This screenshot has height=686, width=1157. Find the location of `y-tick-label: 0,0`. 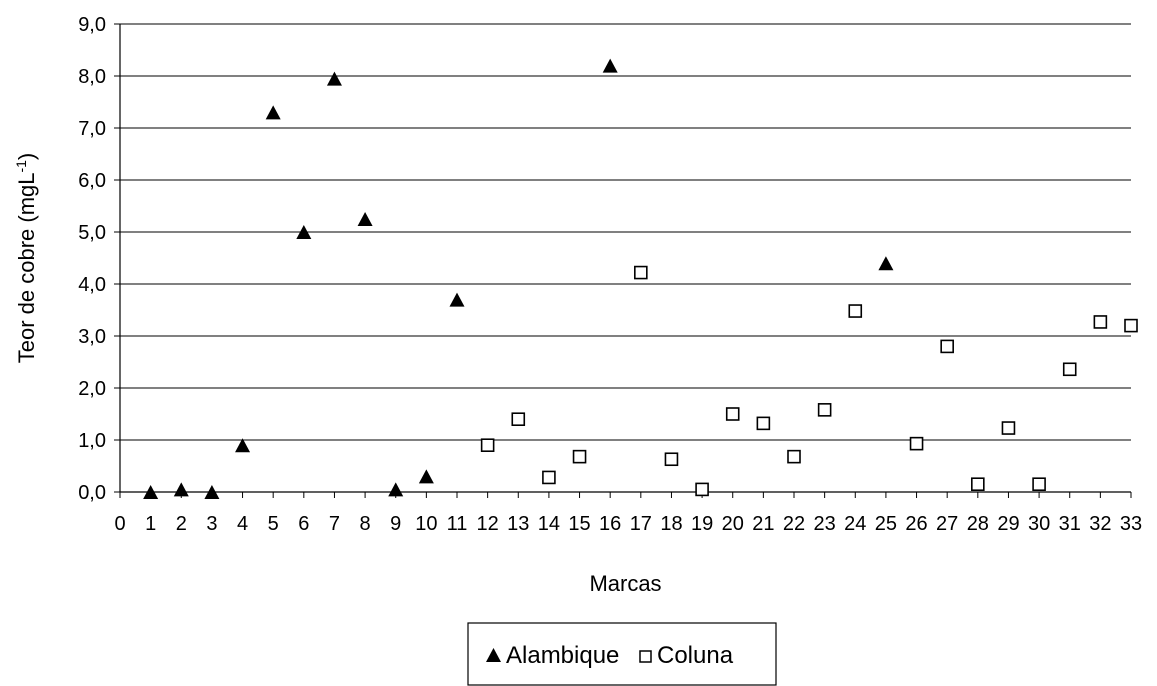

y-tick-label: 0,0 is located at coordinates (92, 493).